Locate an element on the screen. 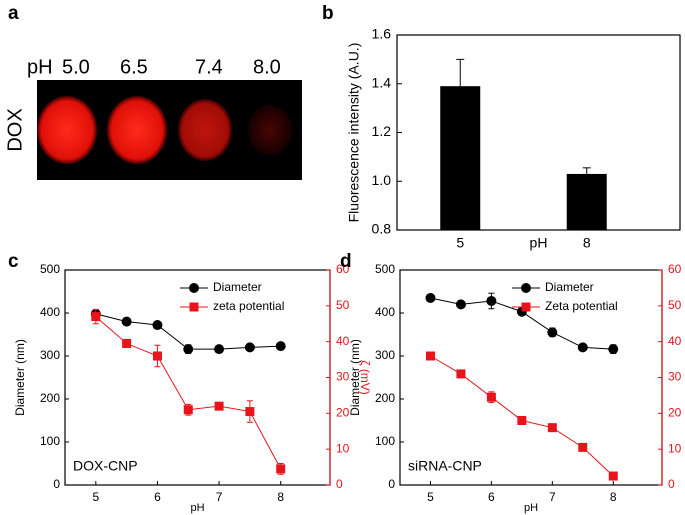 The height and width of the screenshot is (515, 685). panel-letter: b is located at coordinates (328, 13).